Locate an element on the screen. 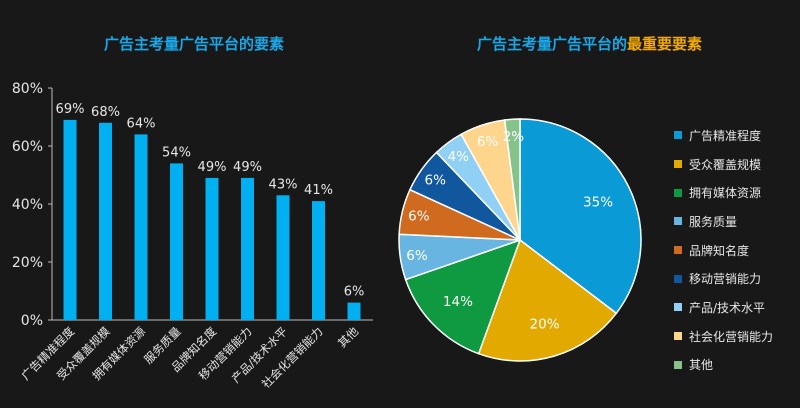 Image resolution: width=800 pixels, height=408 pixels. bar-data-label: 41% is located at coordinates (318, 190).